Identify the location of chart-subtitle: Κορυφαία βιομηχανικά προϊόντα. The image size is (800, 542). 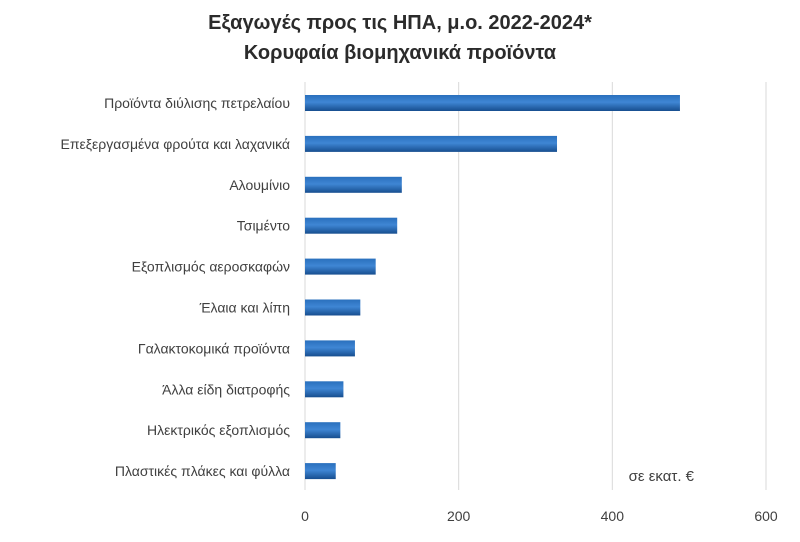
(400, 53).